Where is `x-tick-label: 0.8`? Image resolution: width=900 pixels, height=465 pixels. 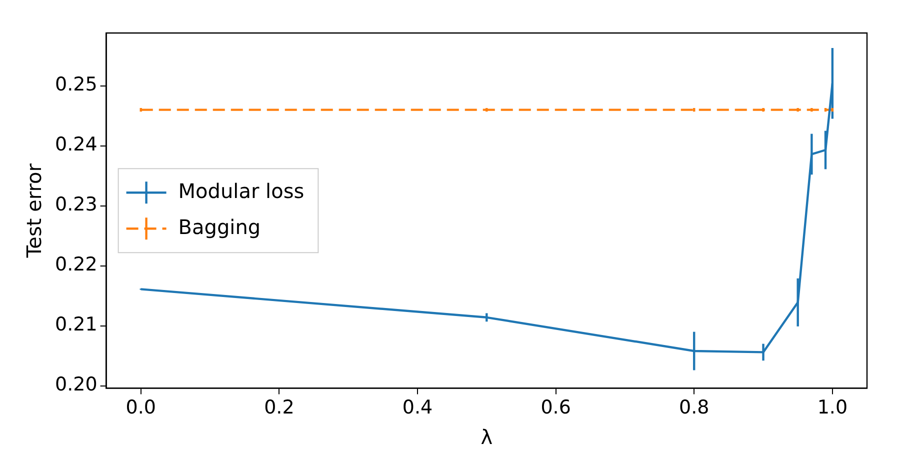 x-tick-label: 0.8 is located at coordinates (694, 407).